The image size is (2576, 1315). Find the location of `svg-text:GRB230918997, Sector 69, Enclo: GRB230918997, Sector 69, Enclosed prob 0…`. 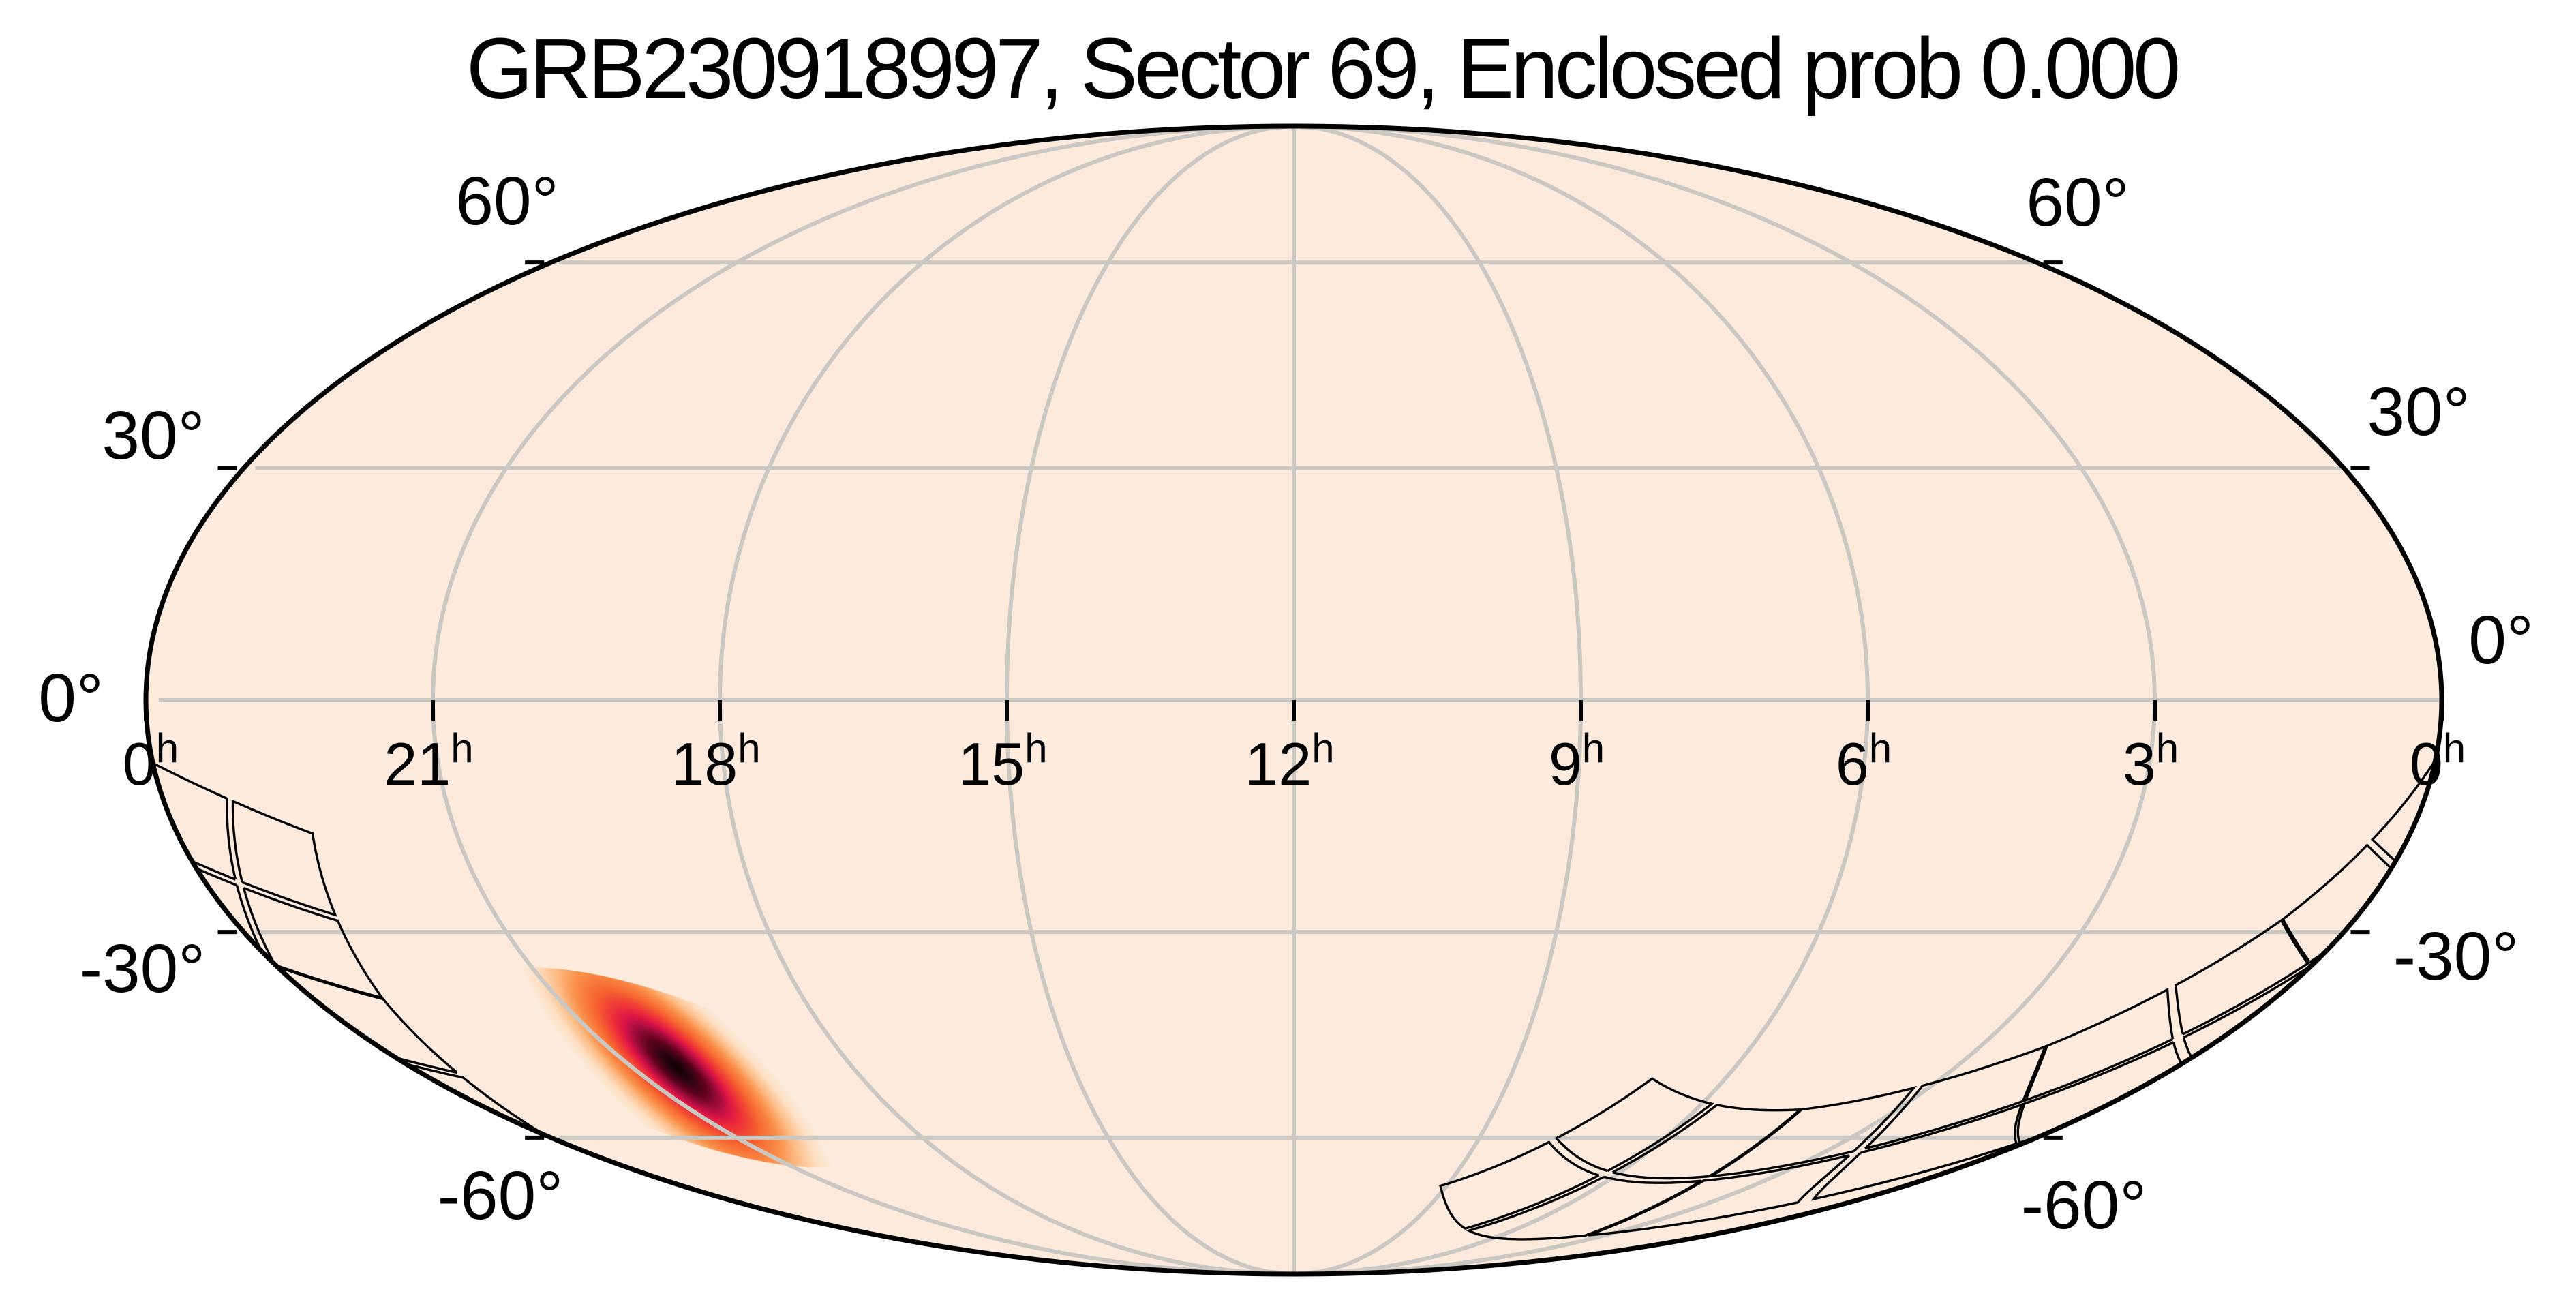

svg-text:GRB230918997, Sector 69, Enclo: GRB230918997, Sector 69, Enclosed prob 0… is located at coordinates (1322, 68).